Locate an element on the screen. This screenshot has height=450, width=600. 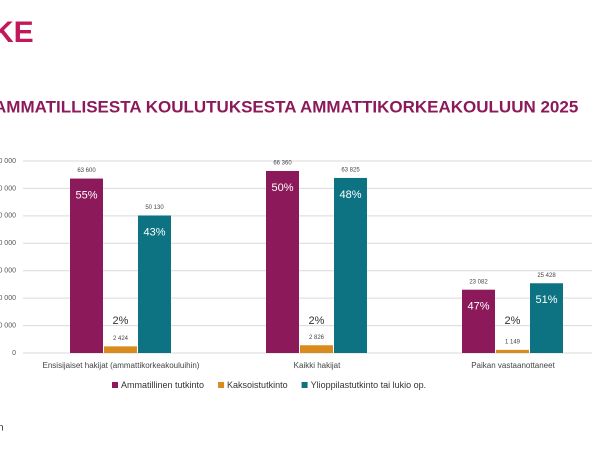
legend-label: Ylioppilastutkinto tai lukio op. is located at coordinates (369, 385).